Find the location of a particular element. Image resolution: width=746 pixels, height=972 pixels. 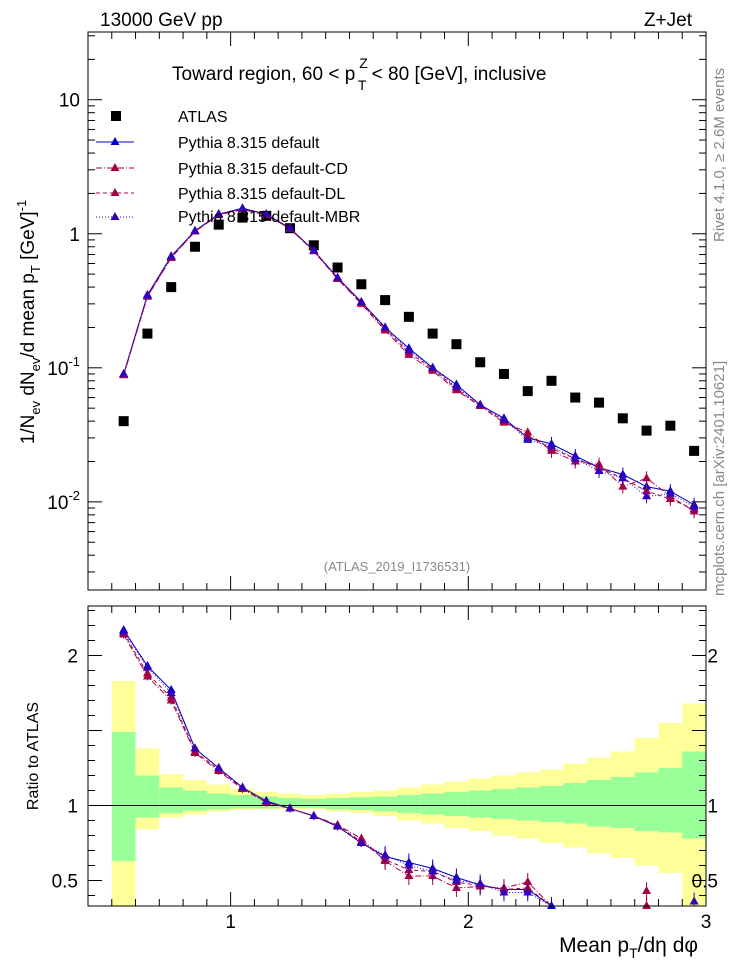

ratio-y-tick-label-right: 0.5 is located at coordinates (705, 882).